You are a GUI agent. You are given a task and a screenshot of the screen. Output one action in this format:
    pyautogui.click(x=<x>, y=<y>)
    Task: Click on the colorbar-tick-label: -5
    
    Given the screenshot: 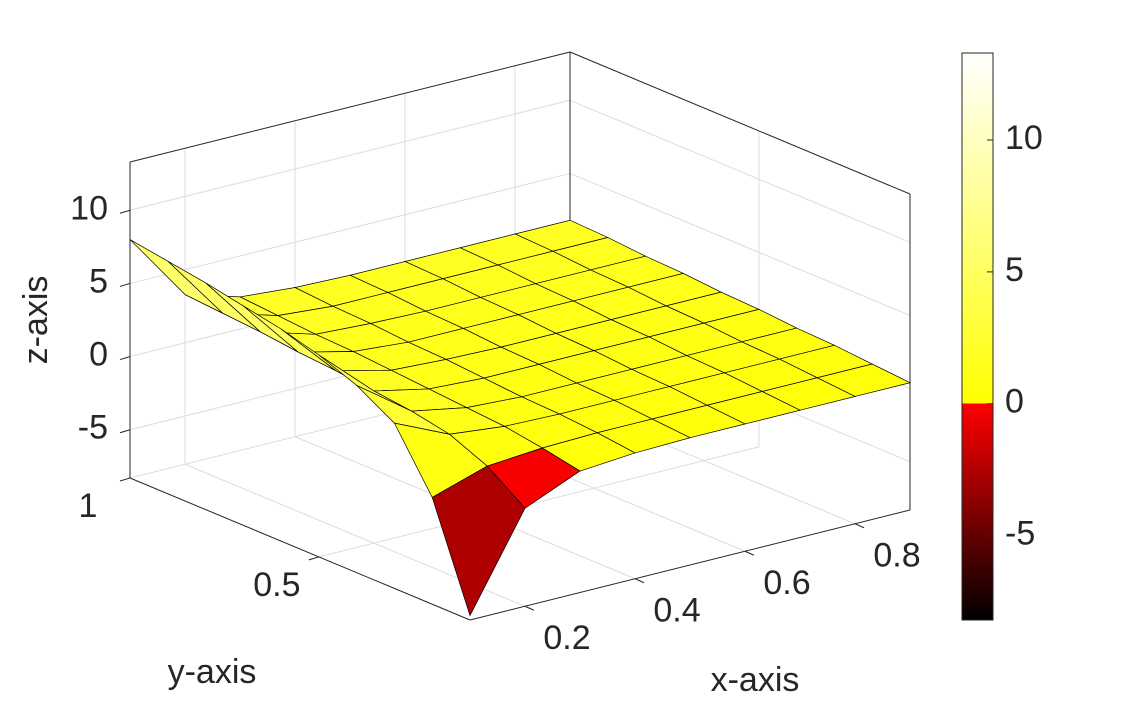 What is the action you would take?
    pyautogui.click(x=1020, y=534)
    